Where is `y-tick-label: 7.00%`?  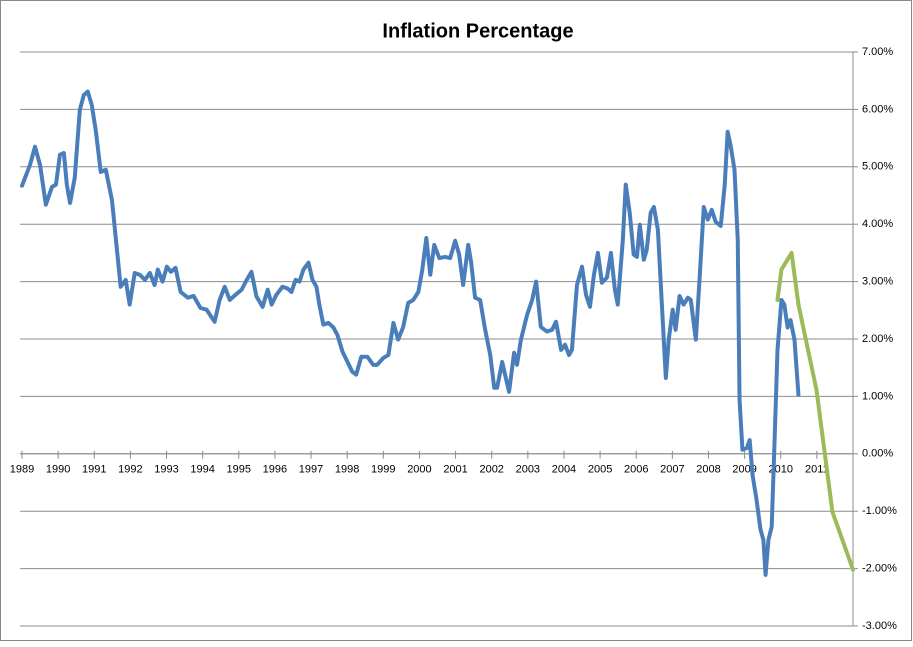 y-tick-label: 7.00% is located at coordinates (877, 52).